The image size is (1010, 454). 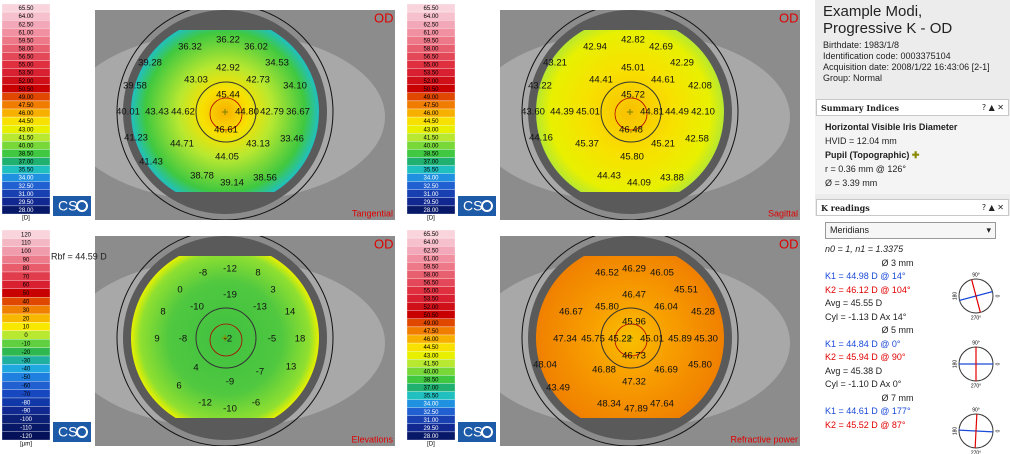 I want to click on mode-select: Meridians ▾, so click(x=910, y=230).